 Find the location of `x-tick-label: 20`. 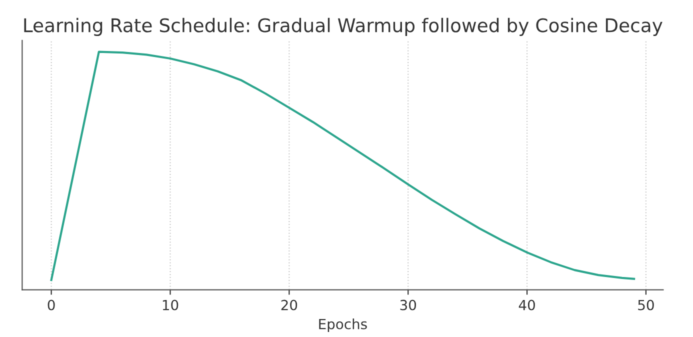

x-tick-label: 20 is located at coordinates (289, 305).